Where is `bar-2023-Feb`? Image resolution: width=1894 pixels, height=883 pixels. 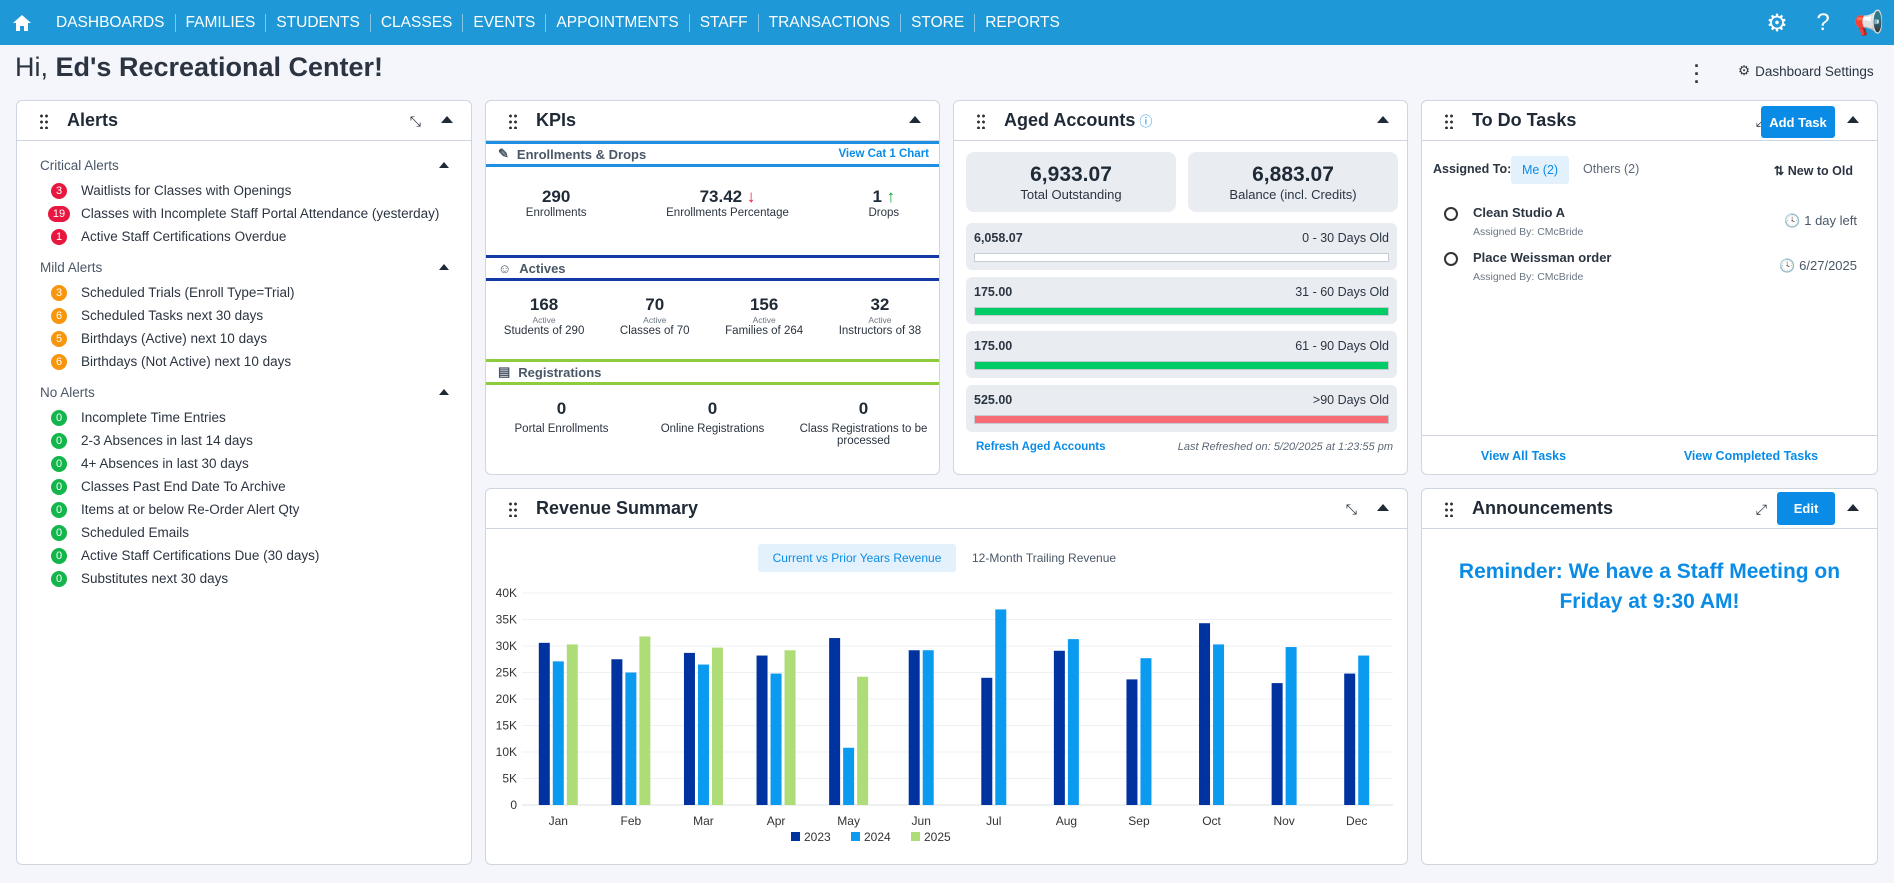 bar-2023-Feb is located at coordinates (617, 732).